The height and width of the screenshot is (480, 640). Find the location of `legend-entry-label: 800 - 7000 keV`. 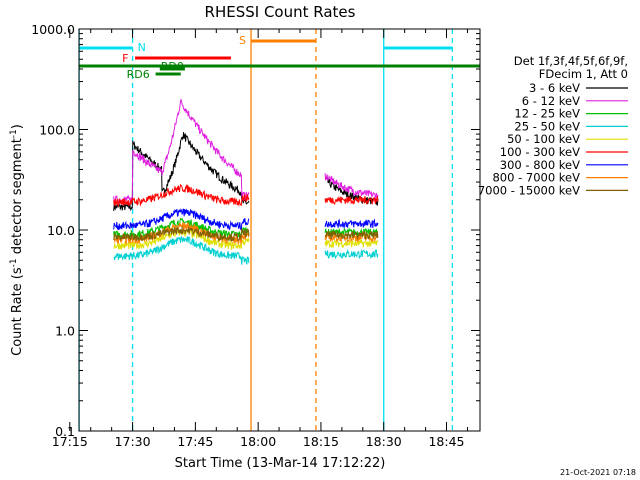

legend-entry-label: 800 - 7000 keV is located at coordinates (536, 178).